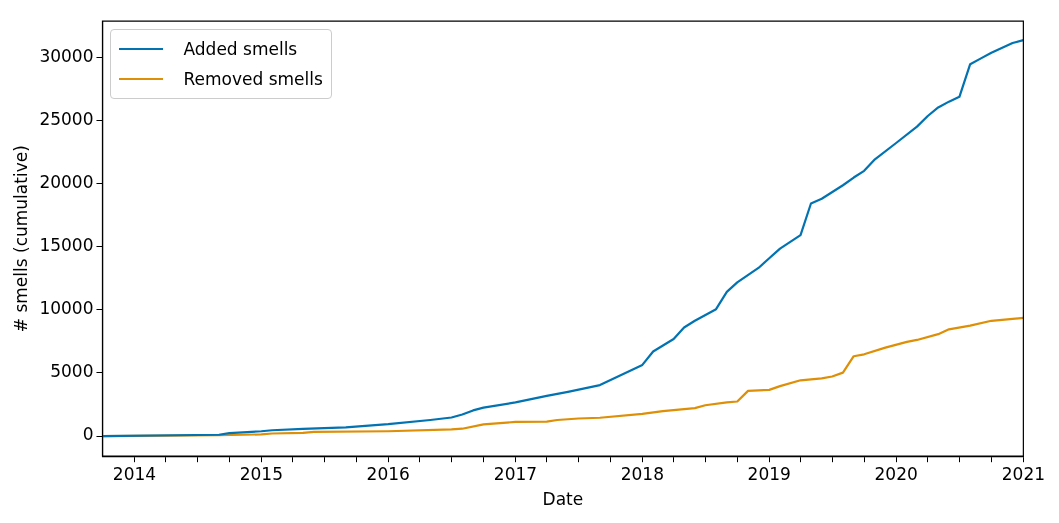 This screenshot has width=1059, height=523. I want to click on y-tick-label: 20000, so click(66, 182).